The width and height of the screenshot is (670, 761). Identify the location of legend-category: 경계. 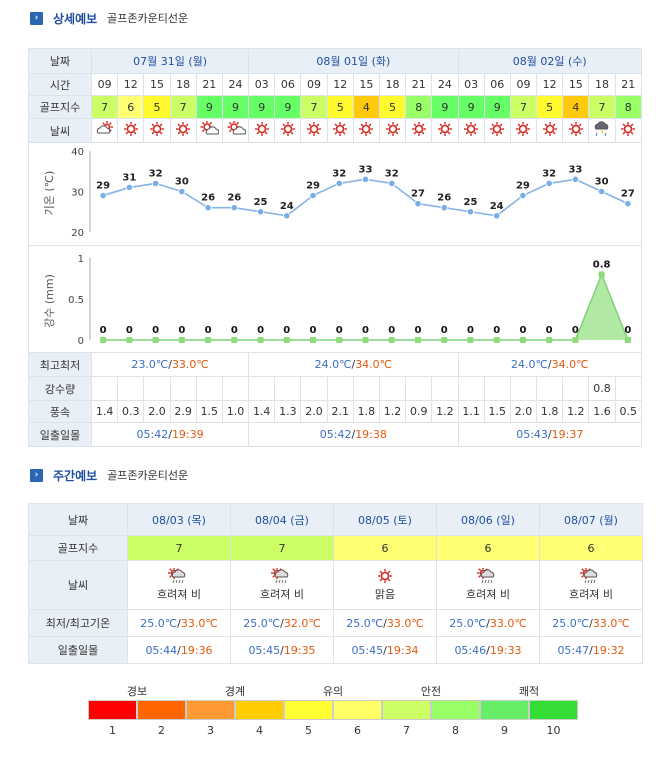
(235, 691).